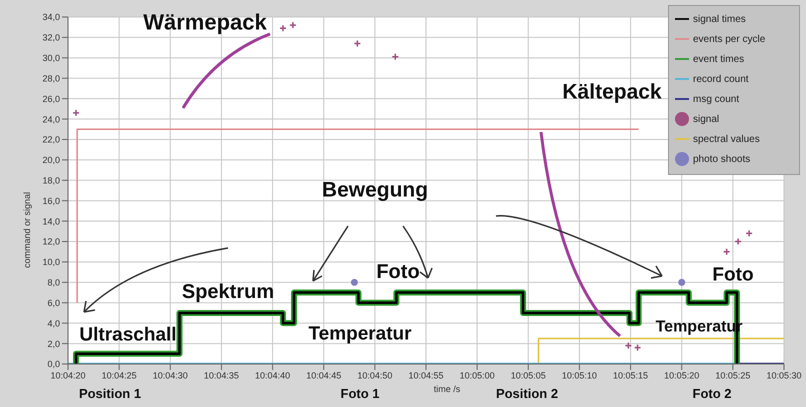 The width and height of the screenshot is (806, 407). Describe the element at coordinates (51, 37) in the screenshot. I see `y-tick-label: 32,0` at that location.